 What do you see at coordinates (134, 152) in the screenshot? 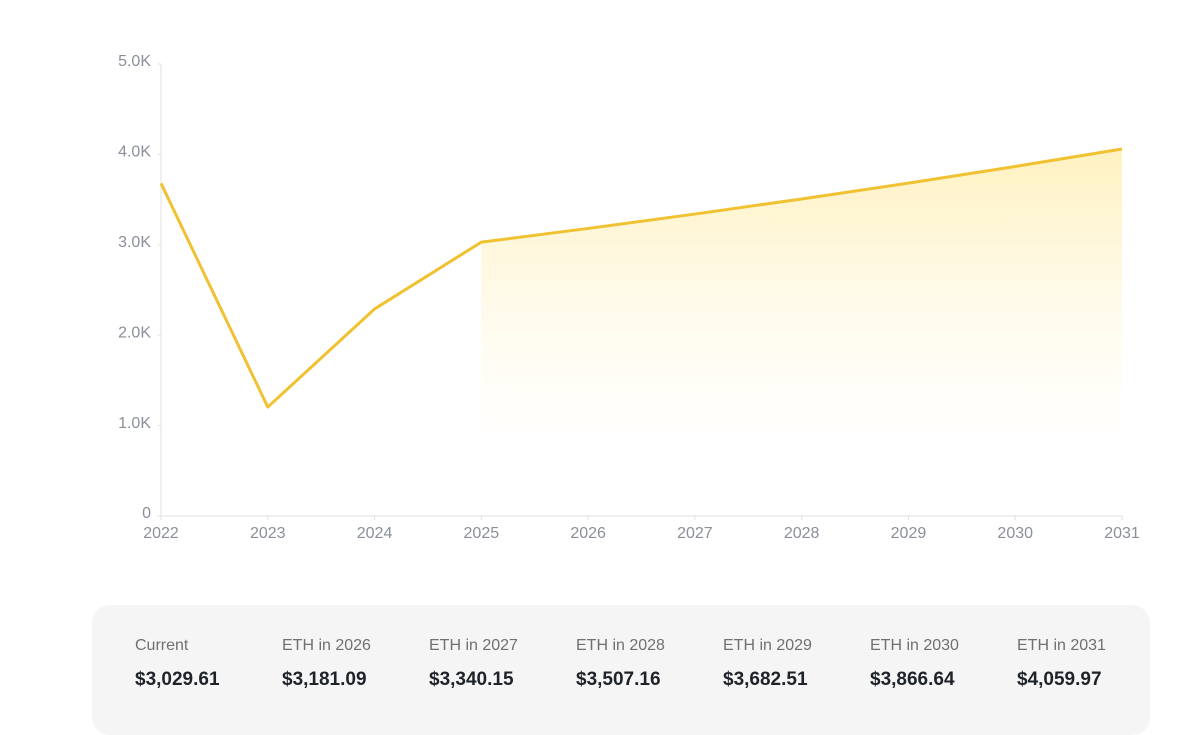
I see `y-tick-label: 4.0K` at bounding box center [134, 152].